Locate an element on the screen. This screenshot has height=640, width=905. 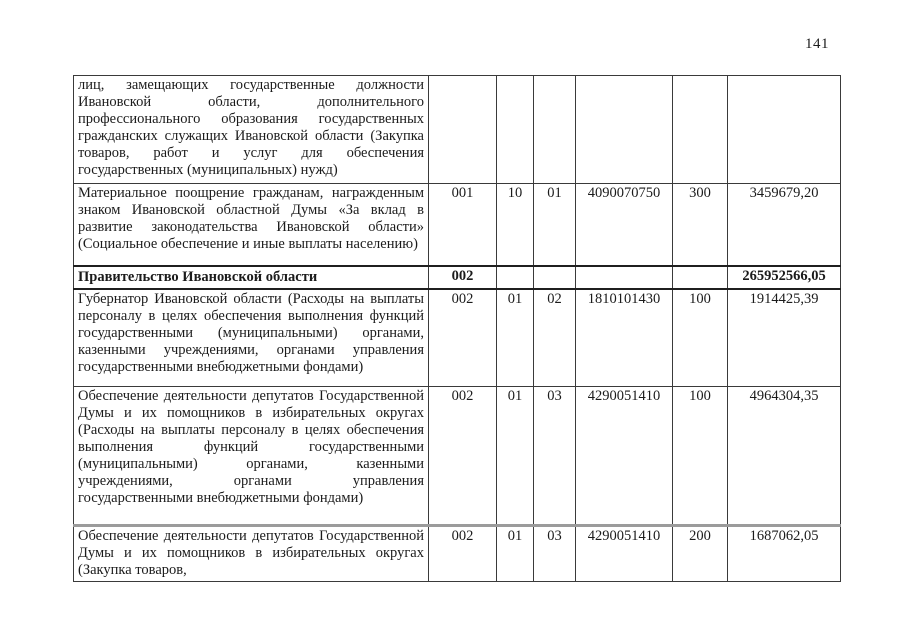
expense-type-cell: 300 is located at coordinates (700, 224).